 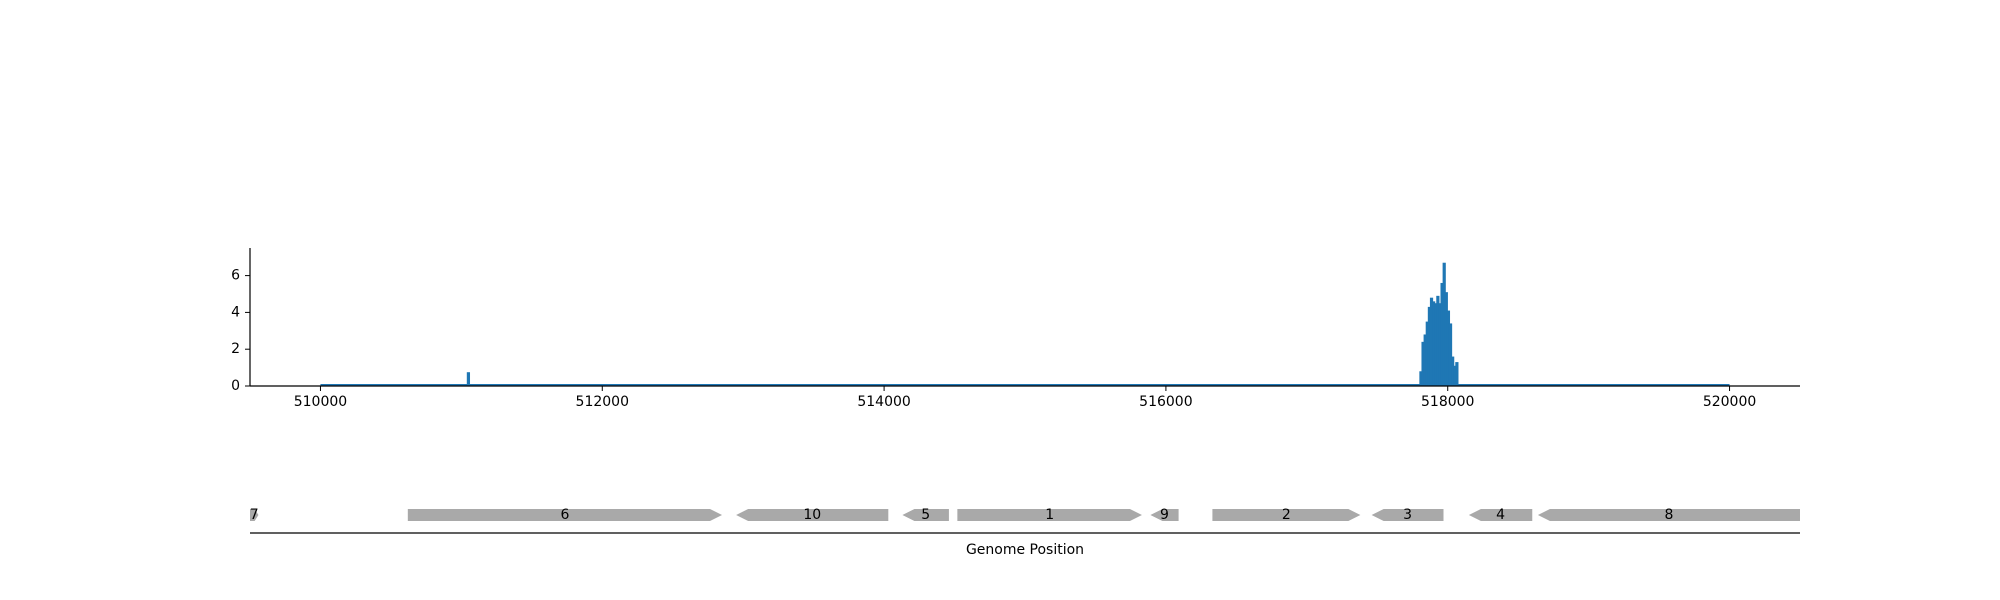 I want to click on gene-label: 10, so click(x=812, y=515).